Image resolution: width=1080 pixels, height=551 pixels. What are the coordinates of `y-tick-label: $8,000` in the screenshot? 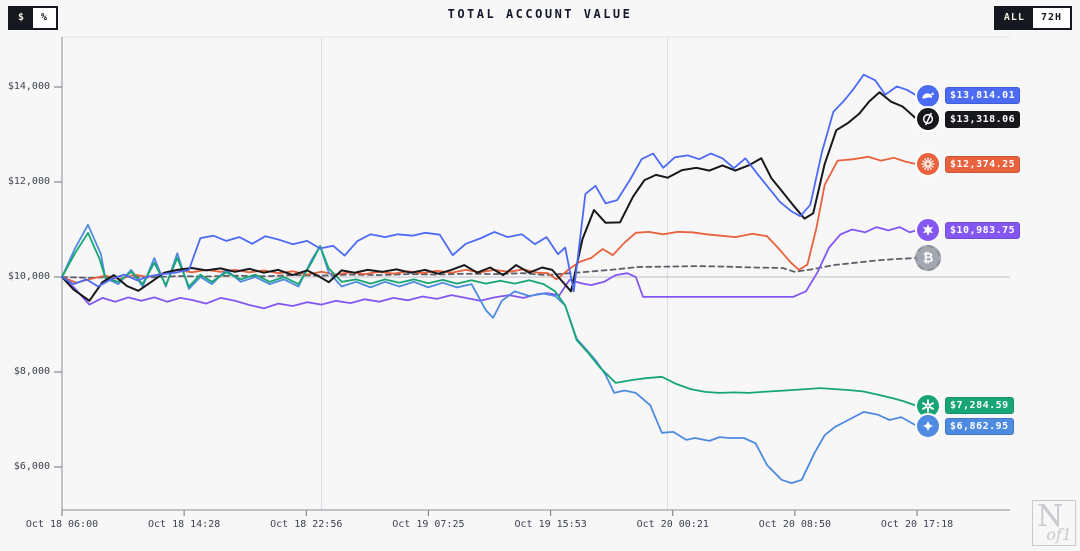 It's located at (31, 371).